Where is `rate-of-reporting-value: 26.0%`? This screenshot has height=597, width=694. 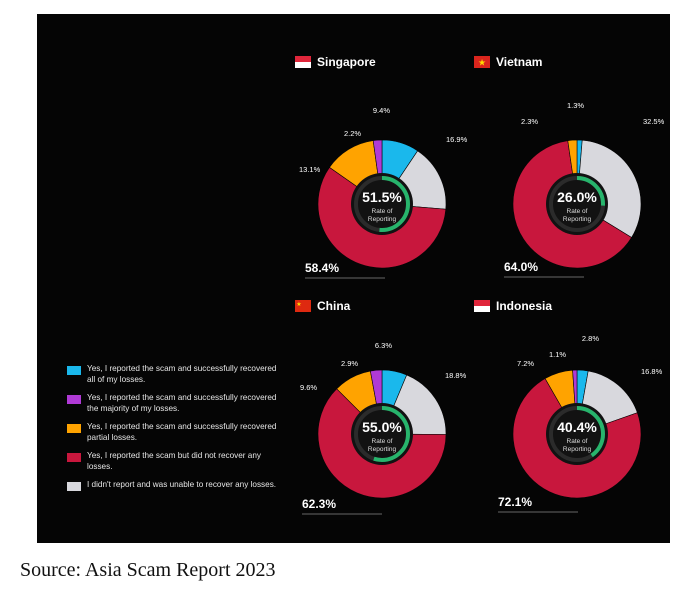
rate-of-reporting-value: 26.0% is located at coordinates (577, 197).